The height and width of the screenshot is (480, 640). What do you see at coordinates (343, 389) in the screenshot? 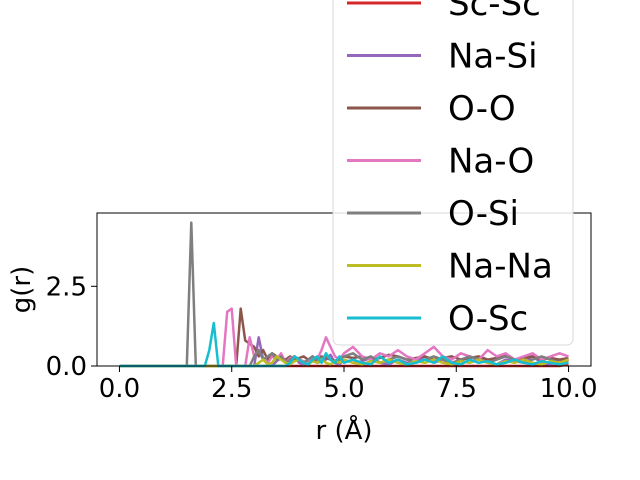
I see `x-tick-label: 5.0` at bounding box center [343, 389].